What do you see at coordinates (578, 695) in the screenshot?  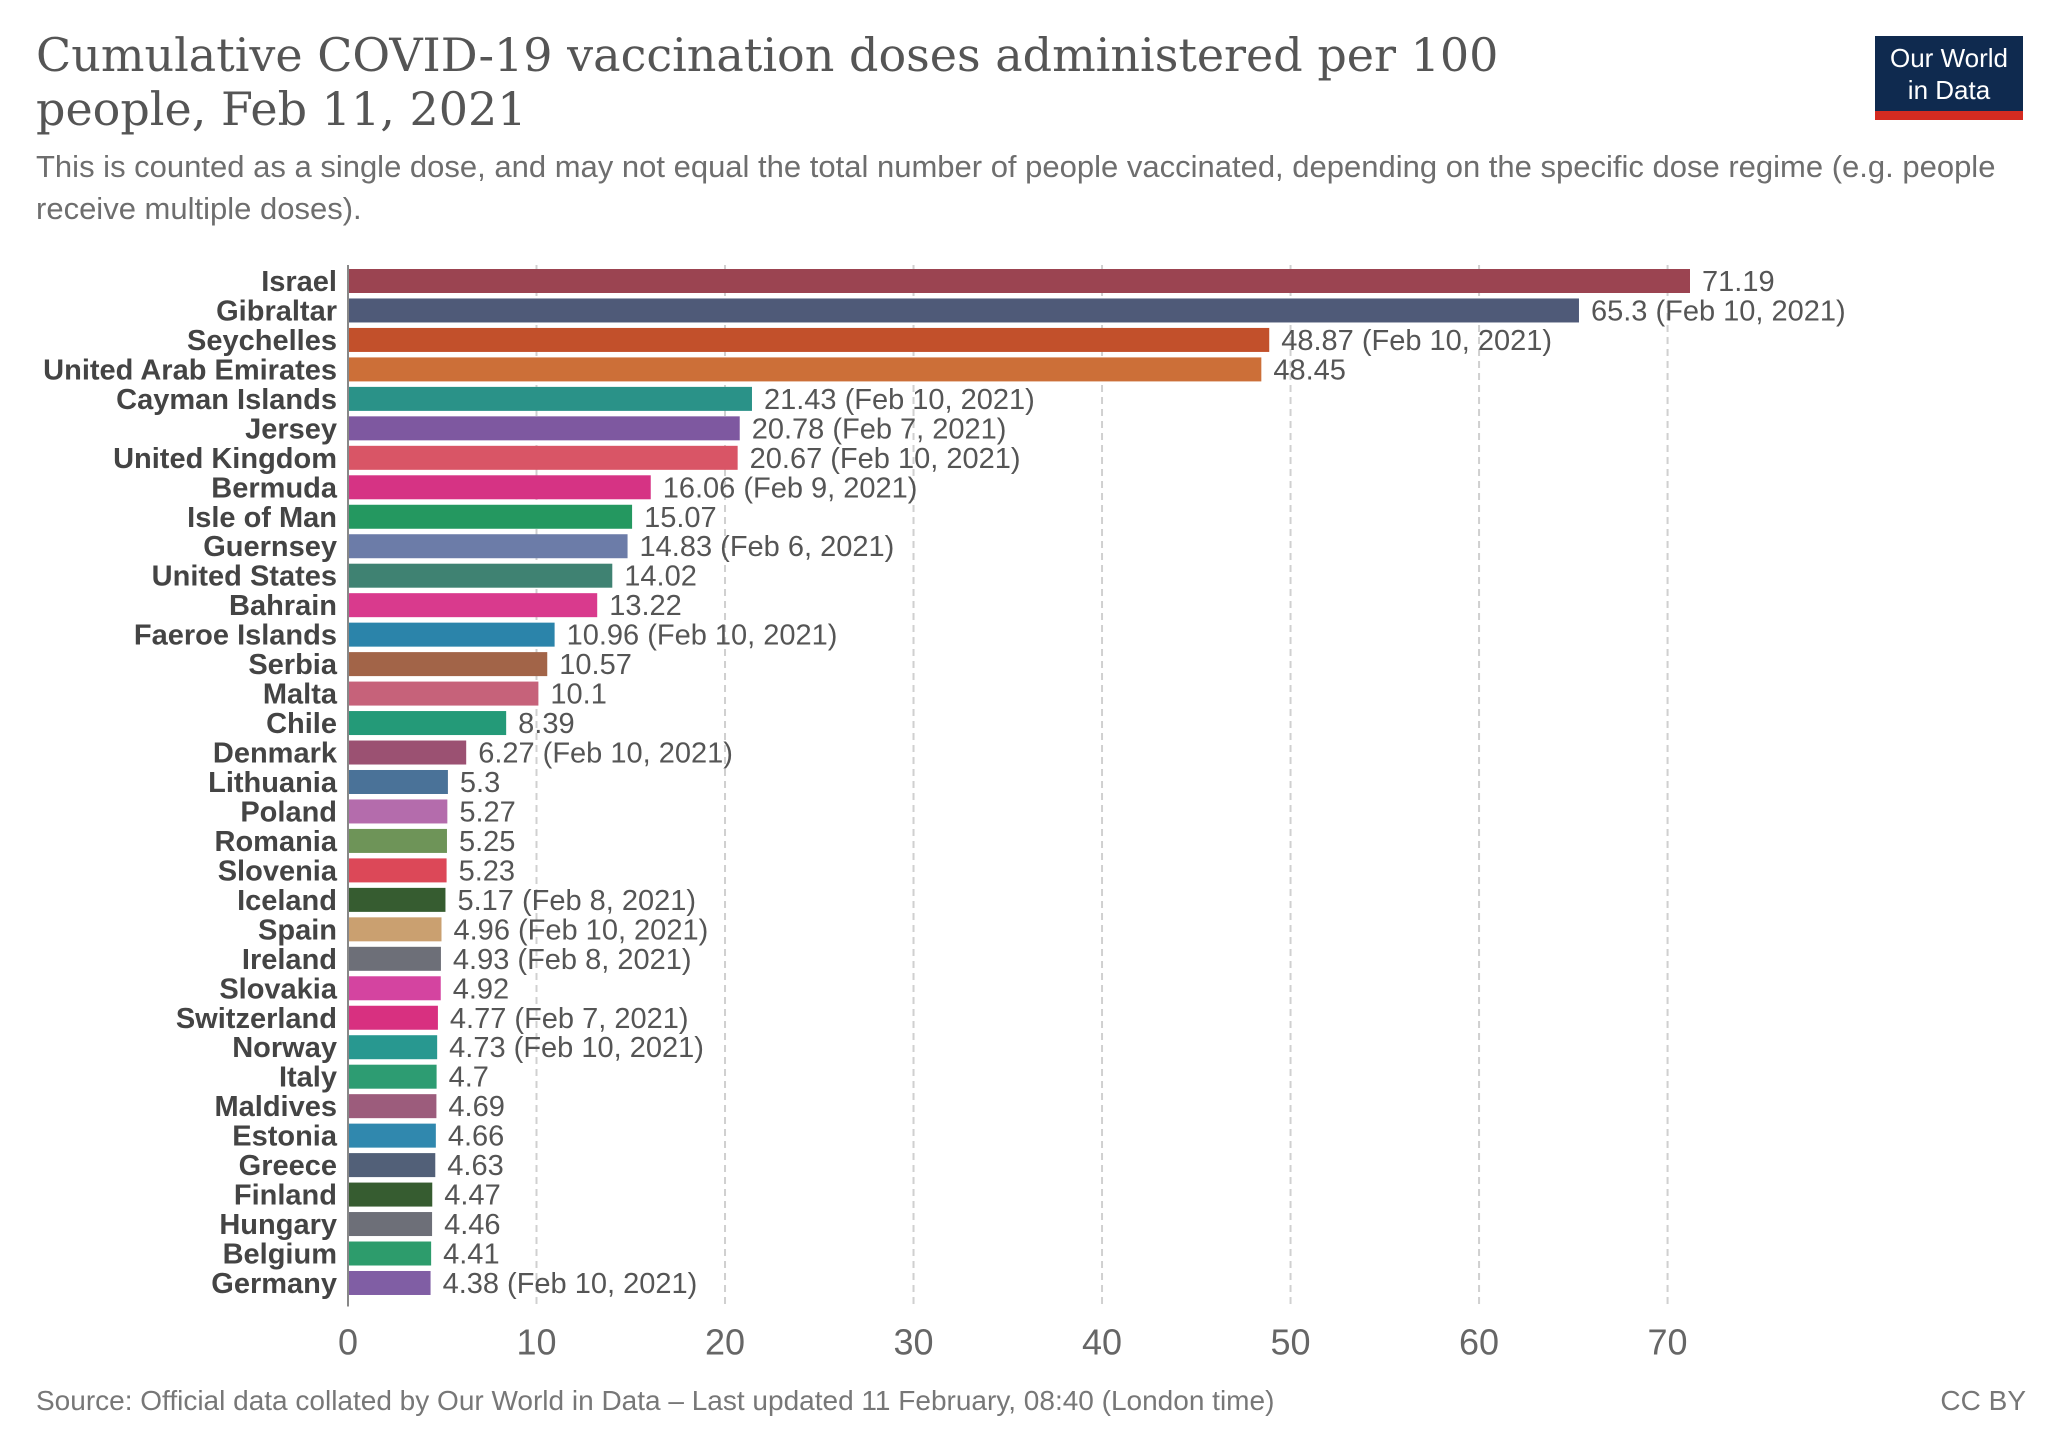 I see `value-label: 10.1` at bounding box center [578, 695].